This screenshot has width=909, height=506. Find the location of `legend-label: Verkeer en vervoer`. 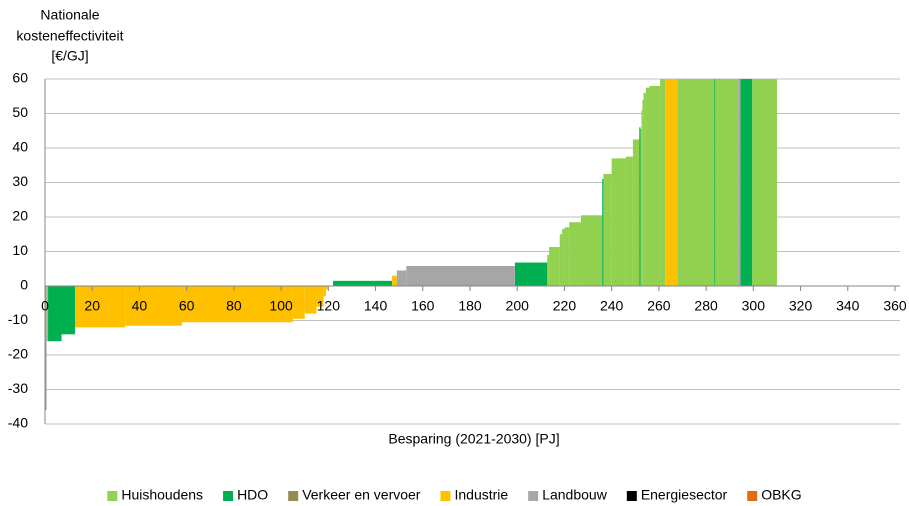

legend-label: Verkeer en vervoer is located at coordinates (361, 495).